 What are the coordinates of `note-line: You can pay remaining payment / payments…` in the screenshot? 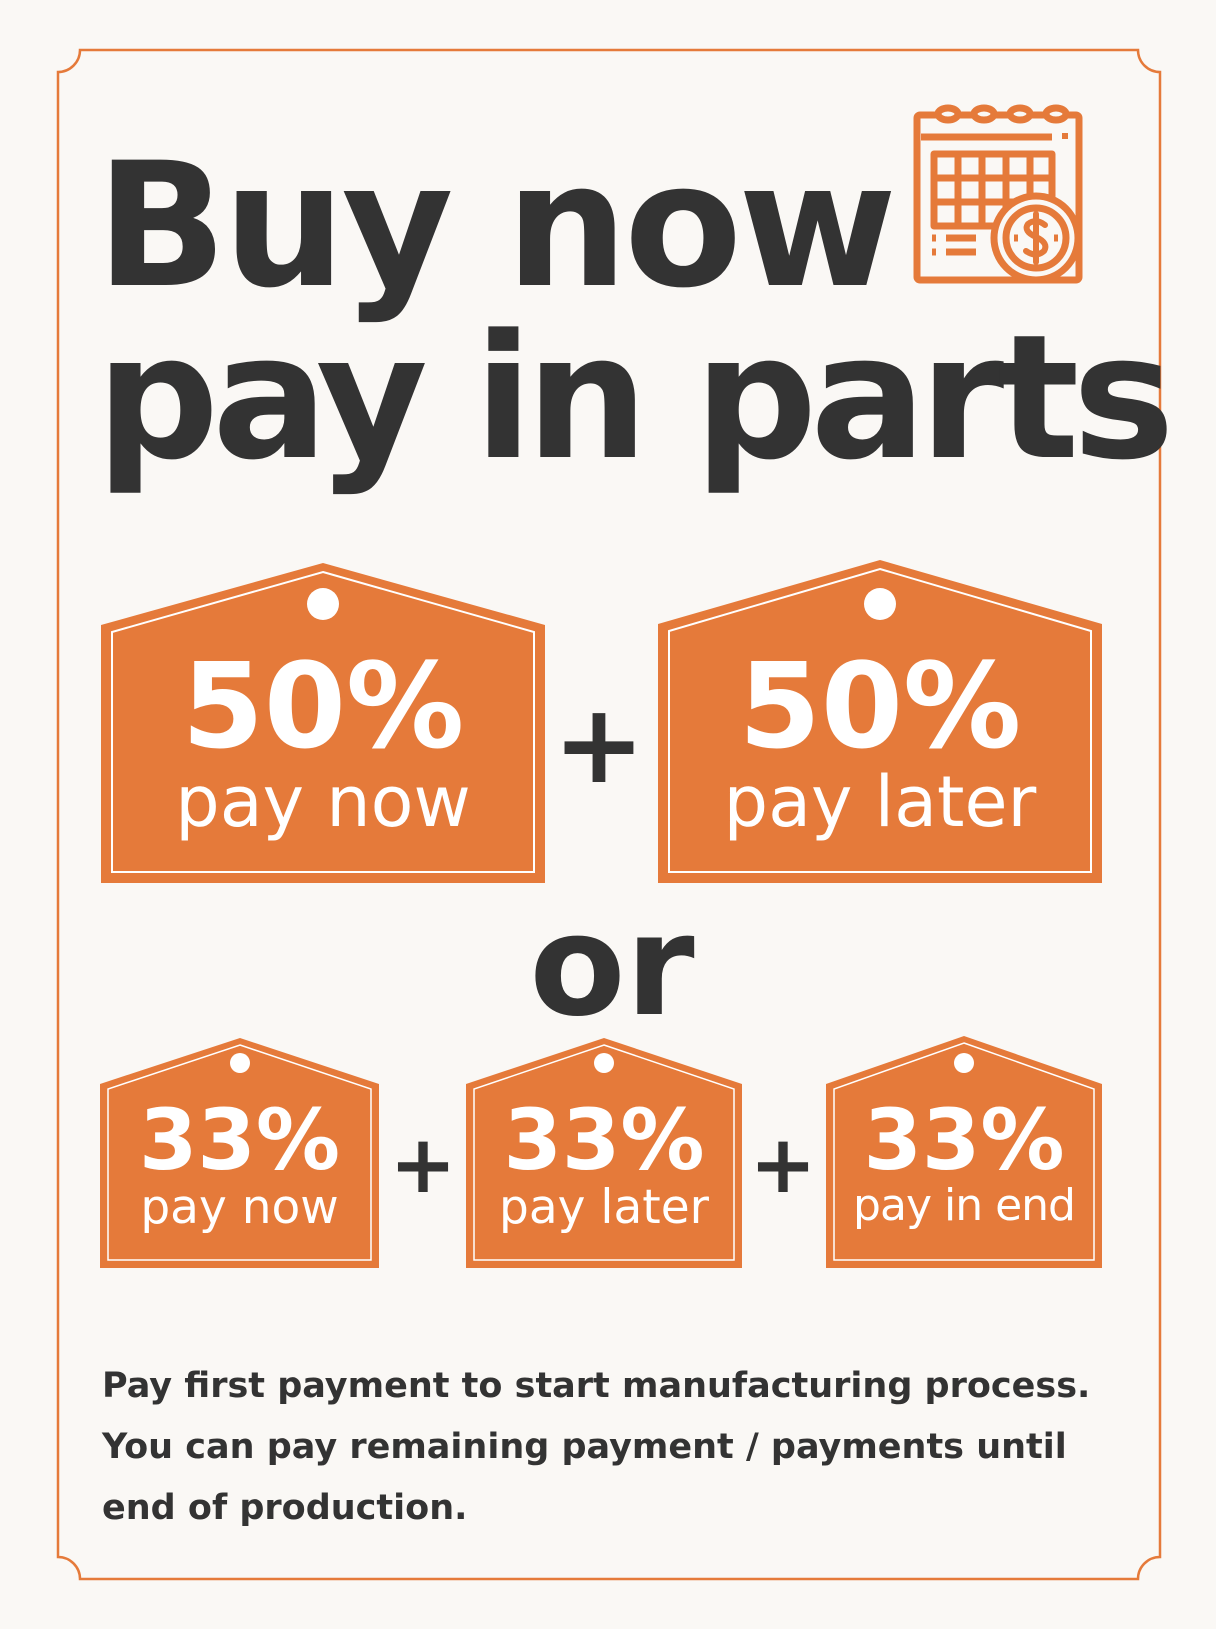 It's located at (584, 1447).